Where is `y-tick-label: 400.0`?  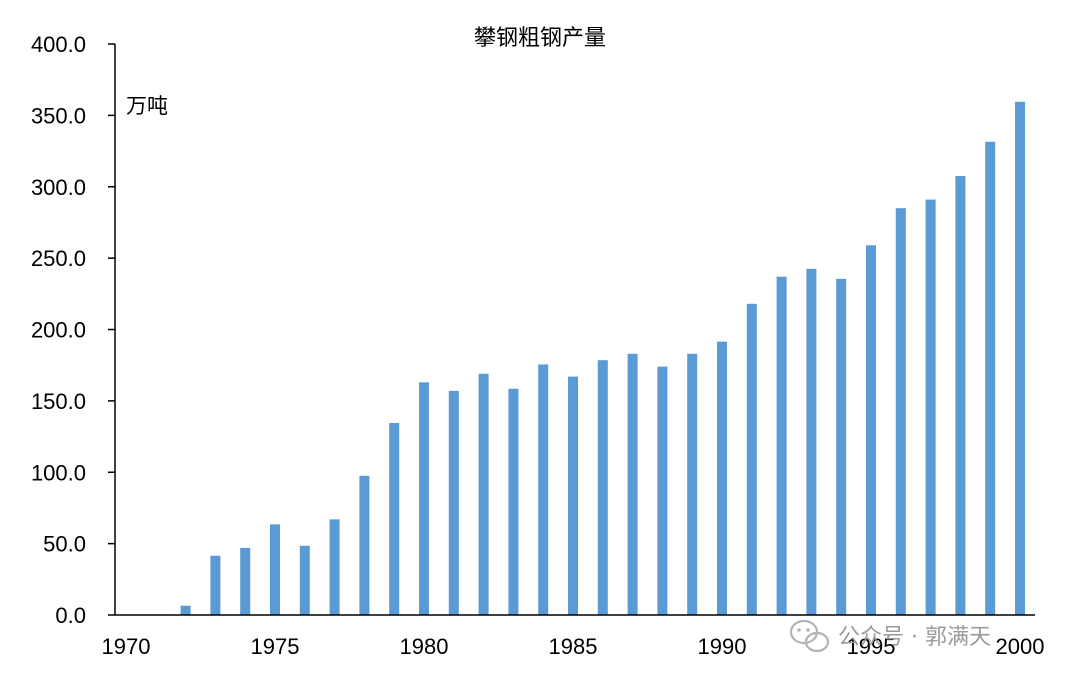
y-tick-label: 400.0 is located at coordinates (58, 44).